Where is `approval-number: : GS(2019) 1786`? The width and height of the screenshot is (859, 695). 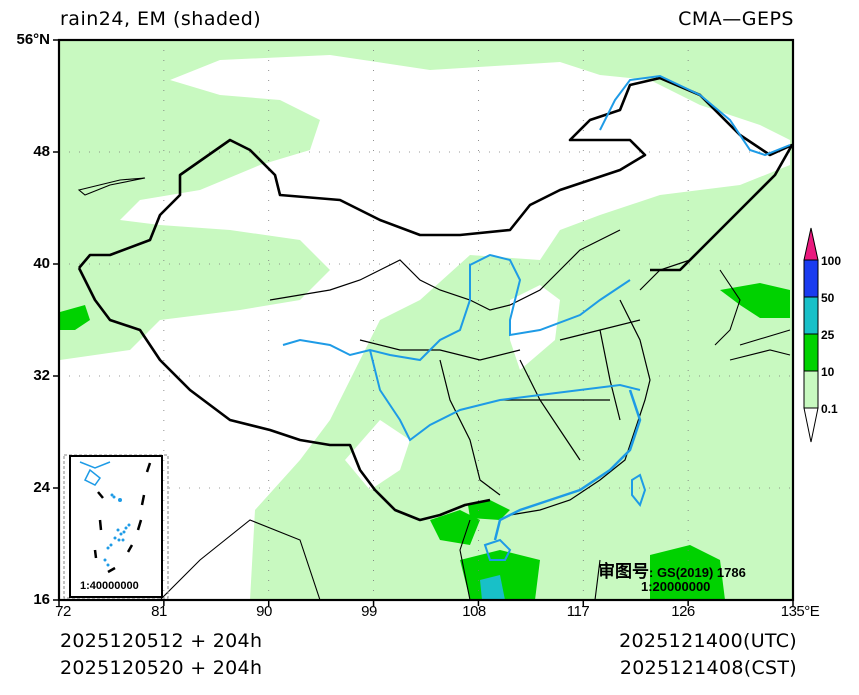 approval-number: : GS(2019) 1786 is located at coordinates (697, 572).